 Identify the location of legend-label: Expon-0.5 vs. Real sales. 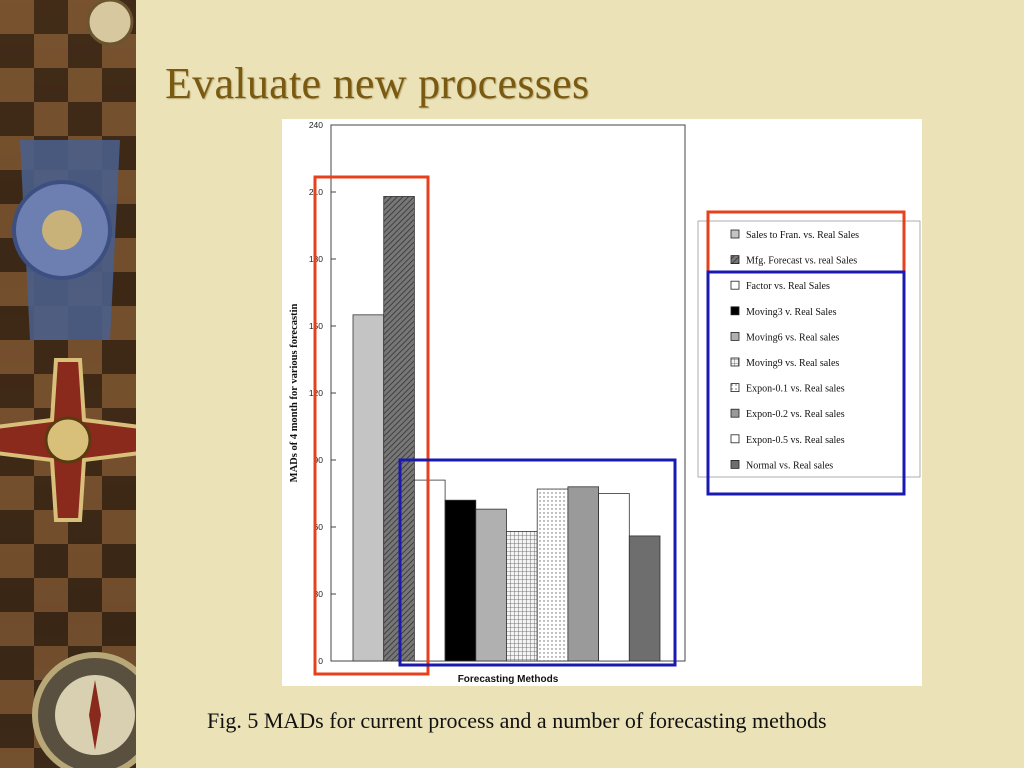
(795, 440).